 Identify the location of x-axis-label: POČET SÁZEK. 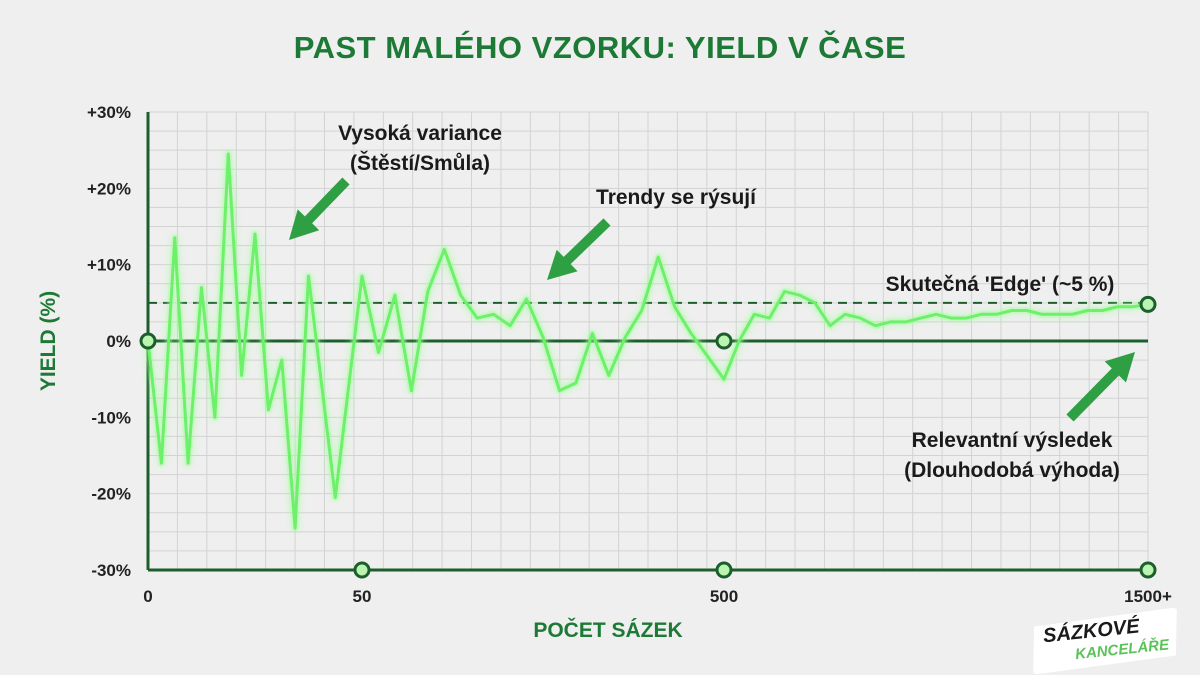
(607, 630).